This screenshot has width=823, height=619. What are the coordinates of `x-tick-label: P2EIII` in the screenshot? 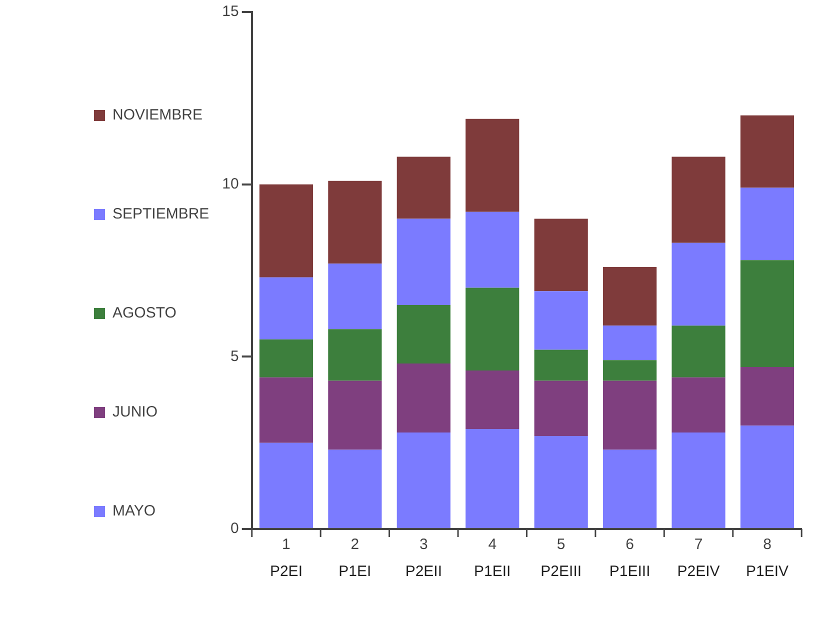 It's located at (561, 571).